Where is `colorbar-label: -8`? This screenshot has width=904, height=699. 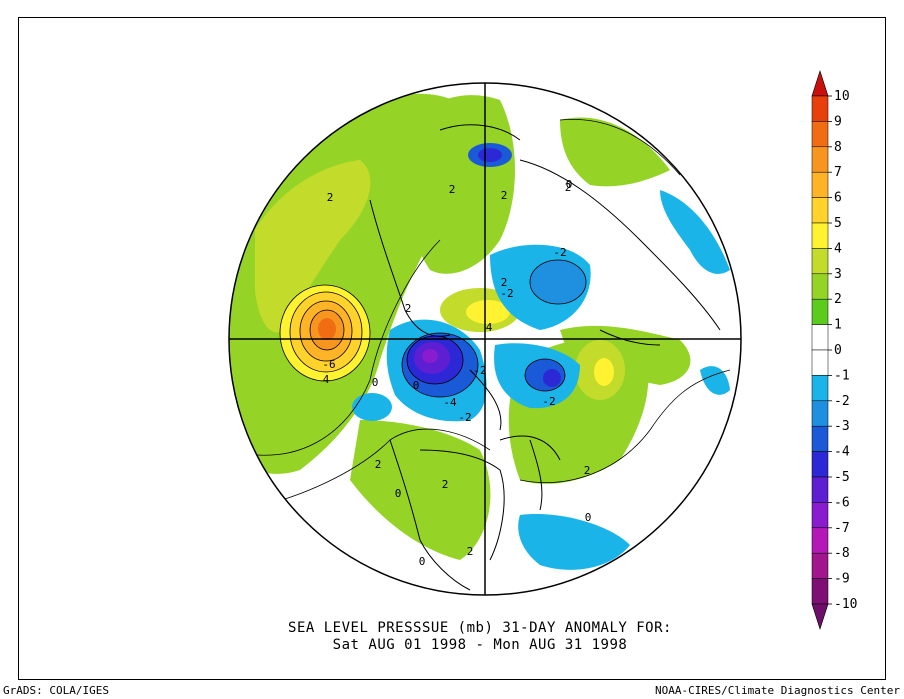 colorbar-label: -8 is located at coordinates (842, 553).